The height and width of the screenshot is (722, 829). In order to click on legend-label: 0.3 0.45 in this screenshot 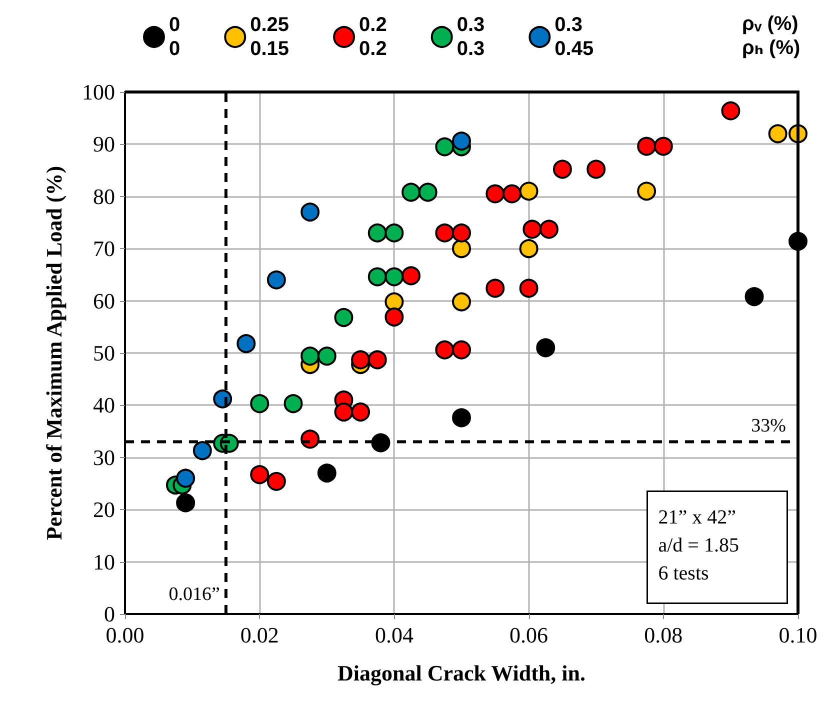, I will do `click(574, 37)`.